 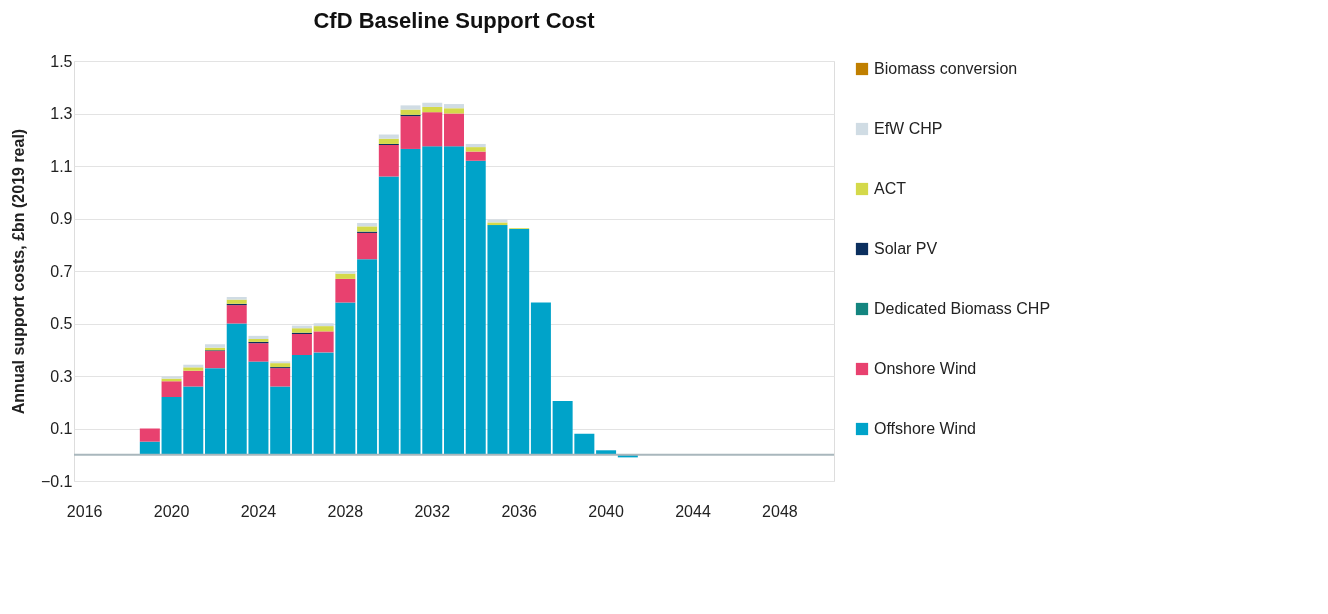 I want to click on y-tick-label: 1.1, so click(x=61, y=166).